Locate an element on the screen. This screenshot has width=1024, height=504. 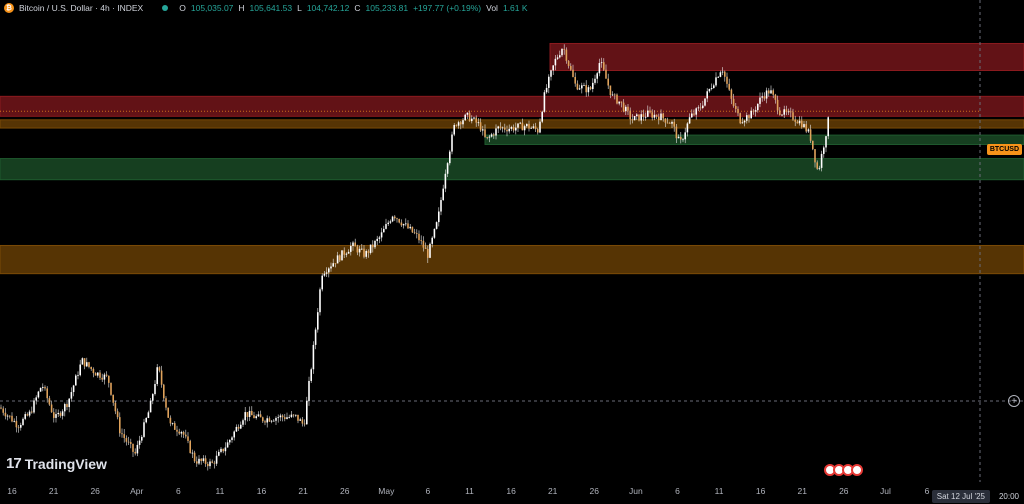
low-value: 104,742.12 is located at coordinates (328, 8).